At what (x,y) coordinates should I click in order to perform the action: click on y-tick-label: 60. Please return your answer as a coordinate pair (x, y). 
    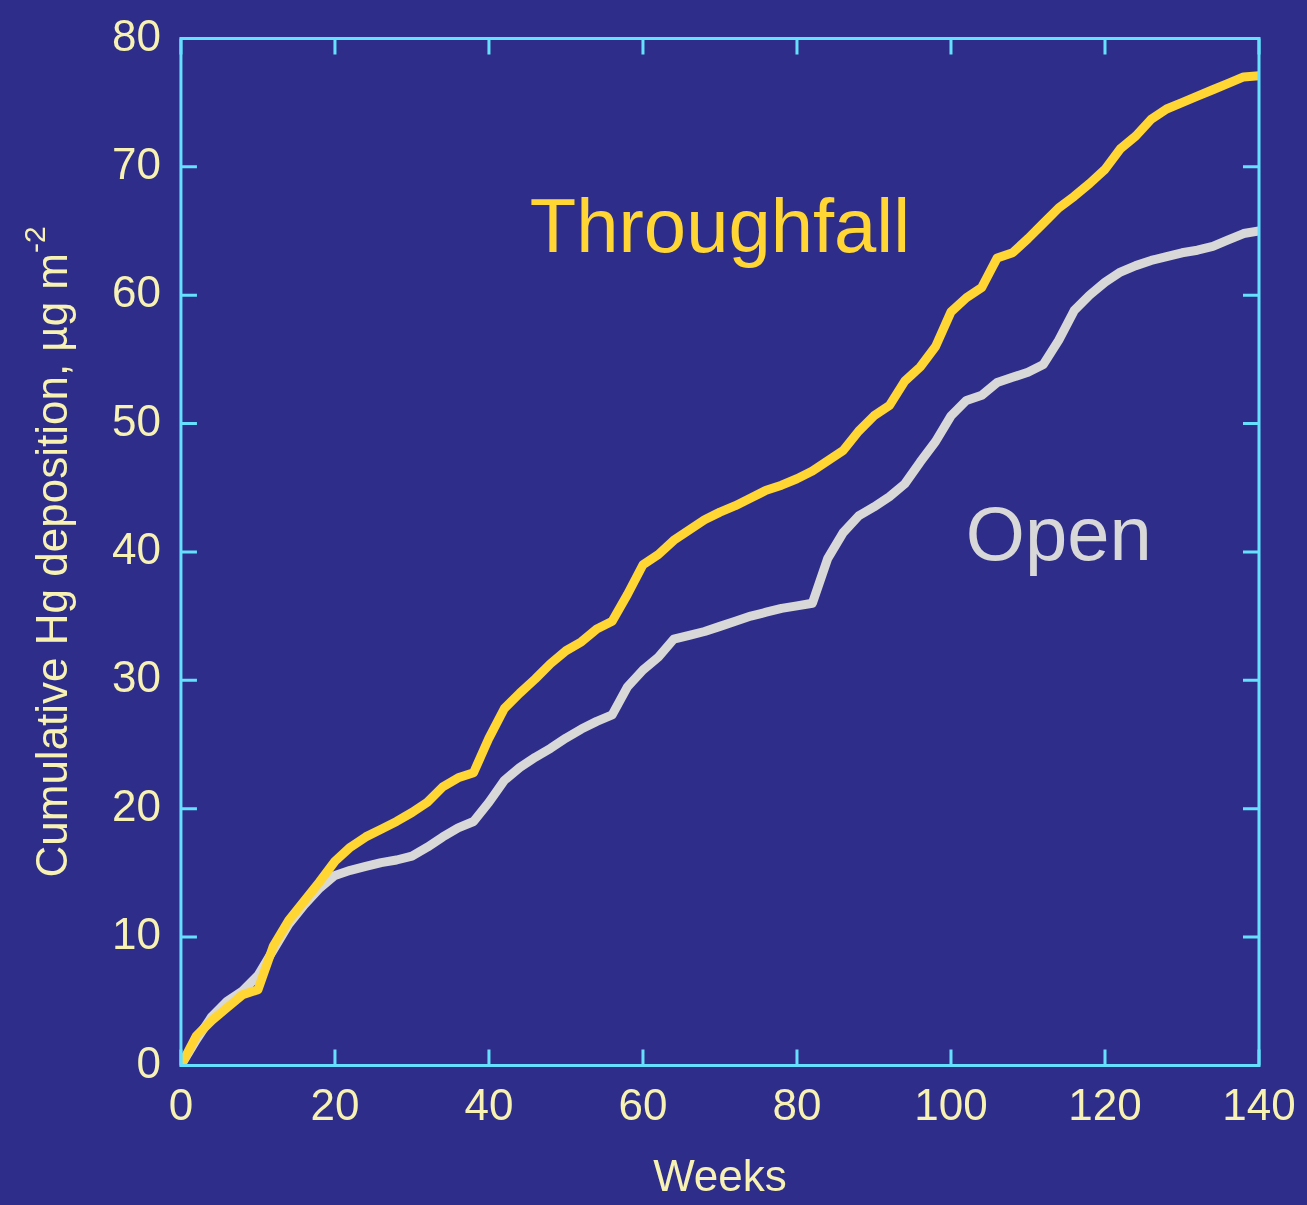
    Looking at the image, I should click on (136, 292).